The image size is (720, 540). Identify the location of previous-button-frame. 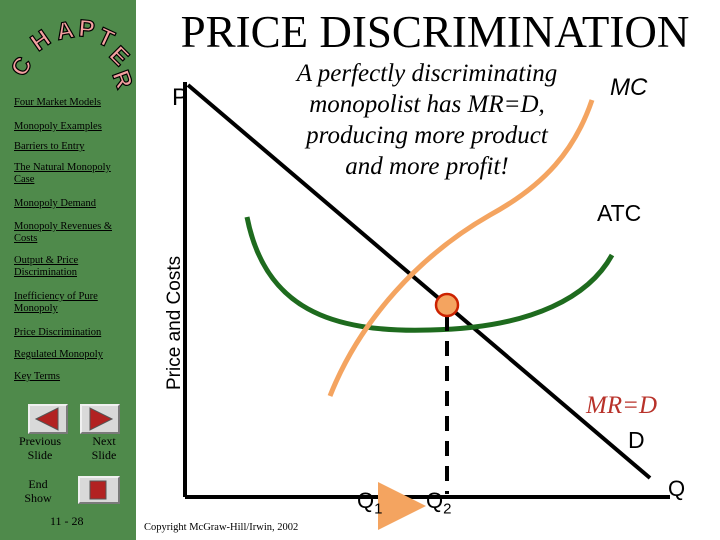
(48, 419).